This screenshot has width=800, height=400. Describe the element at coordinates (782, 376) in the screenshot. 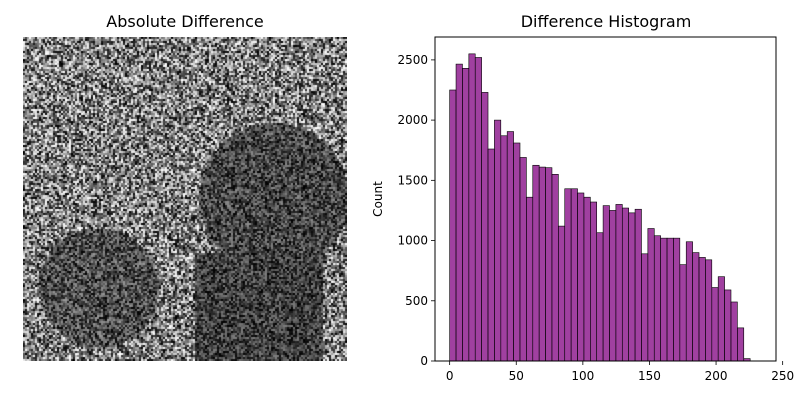

I see `x-tick-label: 250` at that location.